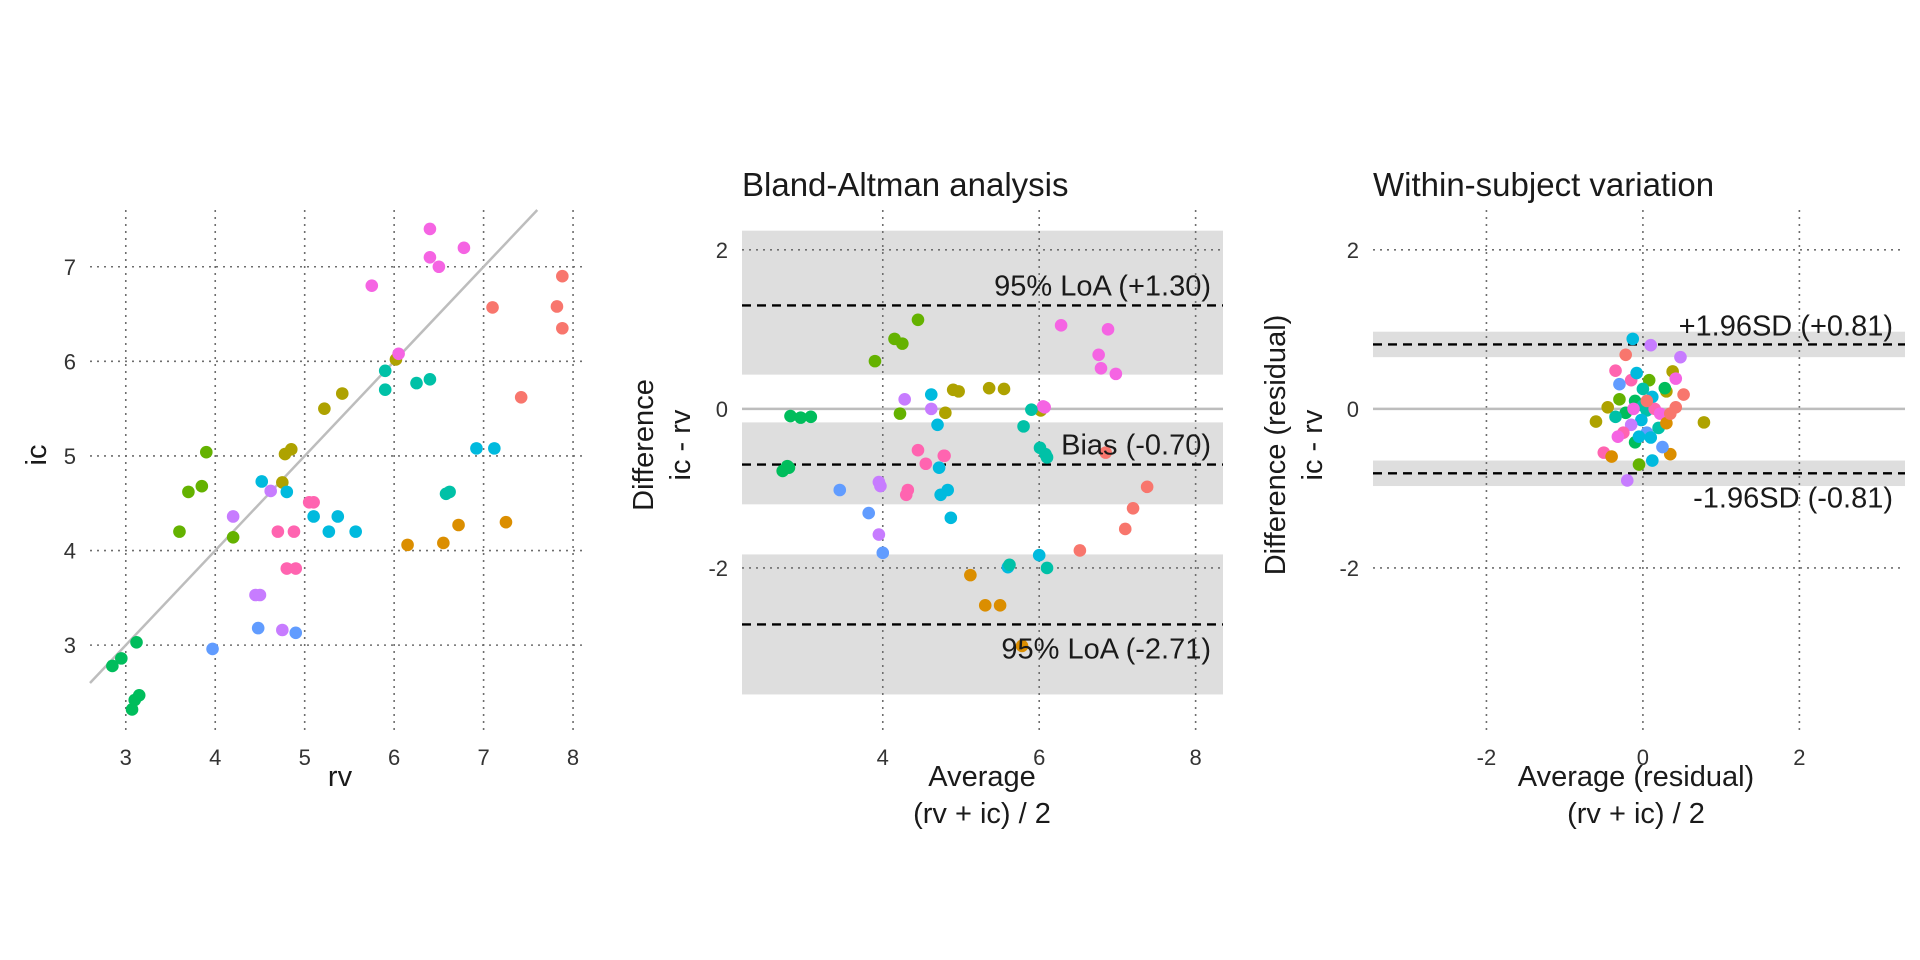 This screenshot has height=960, width=1920. Describe the element at coordinates (1786, 326) in the screenshot. I see `sd-upper-label: +1.96SD (+0.81)` at that location.